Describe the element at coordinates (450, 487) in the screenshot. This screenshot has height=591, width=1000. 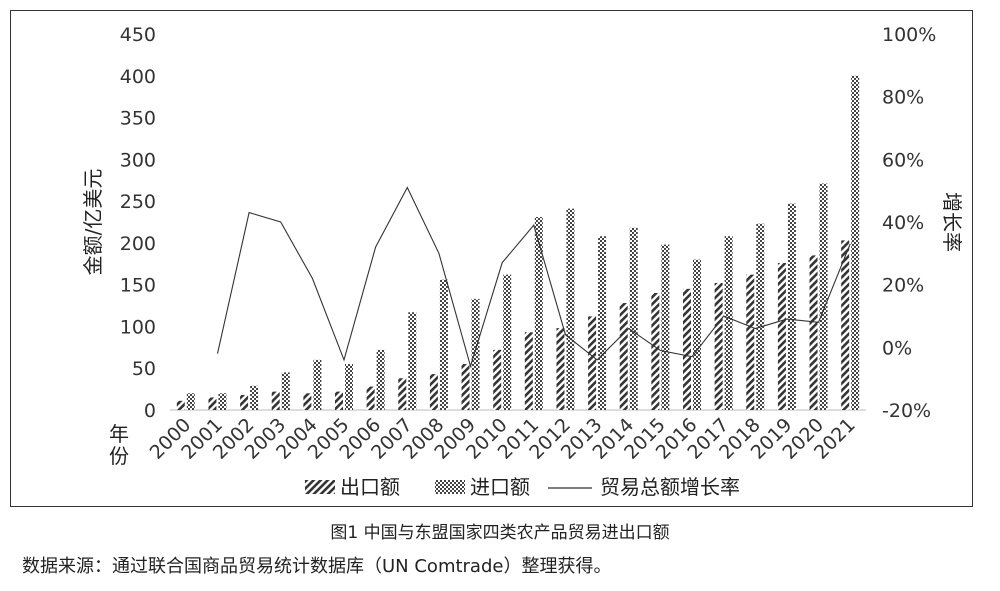
I see `legend-swatch-import` at that location.